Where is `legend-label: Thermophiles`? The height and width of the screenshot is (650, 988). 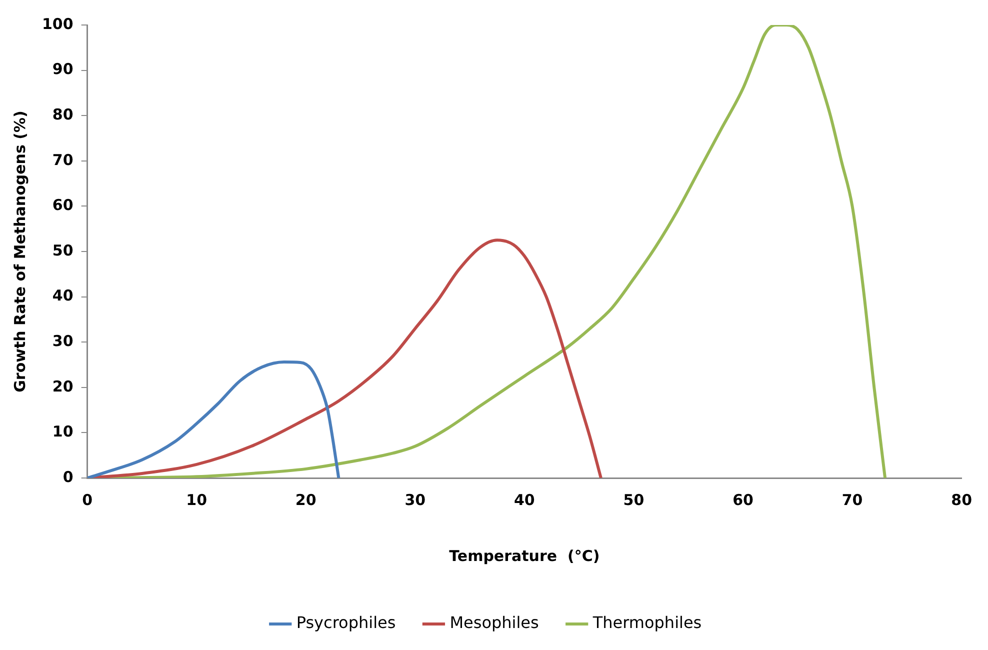 legend-label: Thermophiles is located at coordinates (647, 622).